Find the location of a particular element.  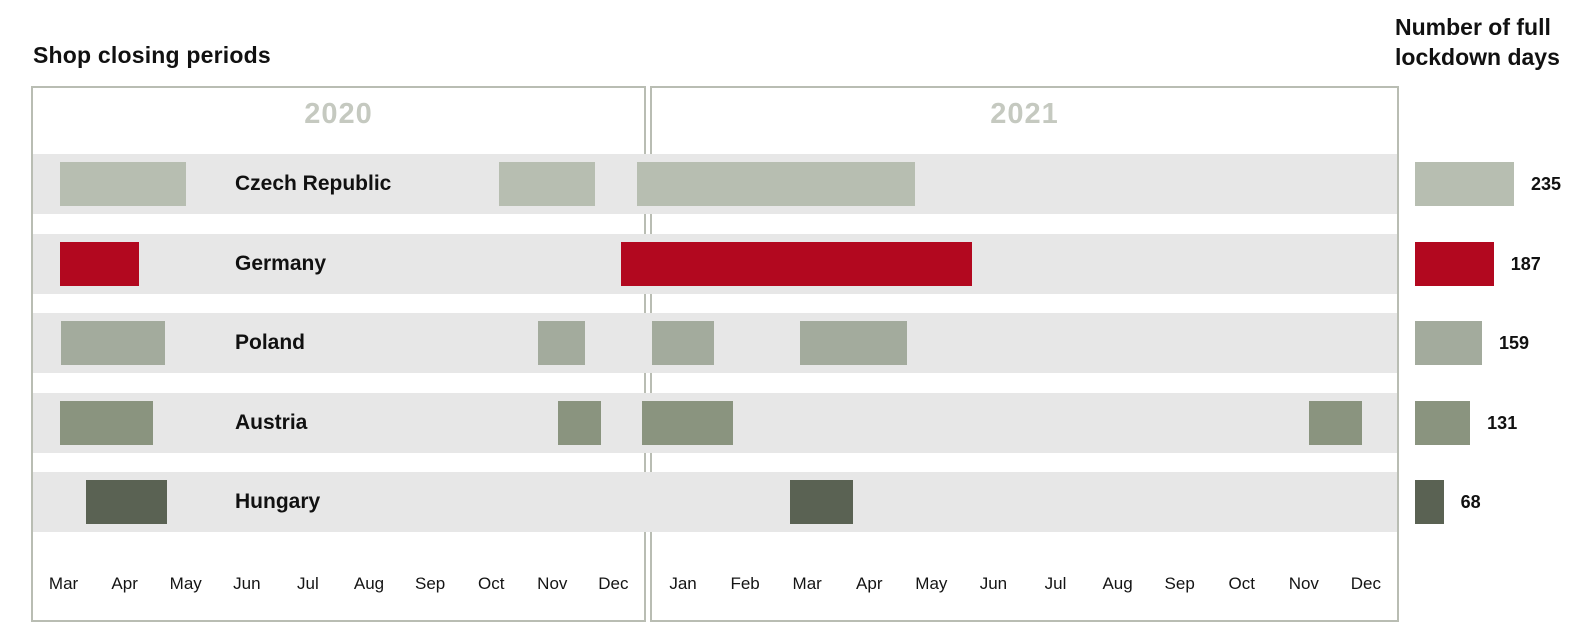

month-label-2021-sep: Sep is located at coordinates (1179, 583).